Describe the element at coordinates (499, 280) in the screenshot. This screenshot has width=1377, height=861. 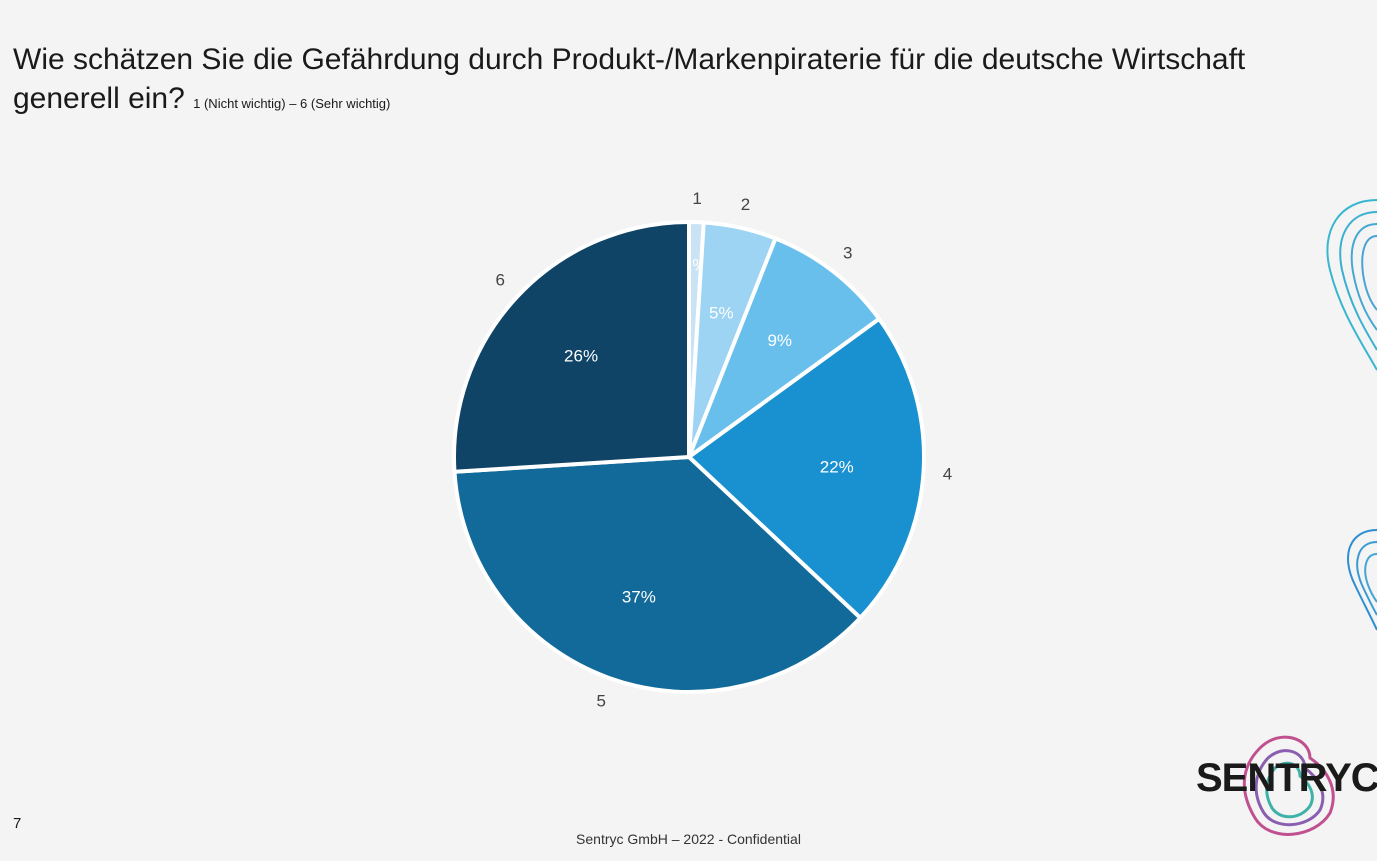
I see `category-label-6: 6` at that location.